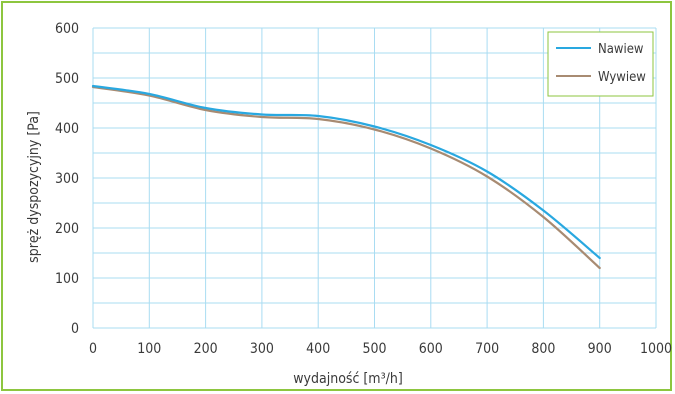 The height and width of the screenshot is (394, 675). What do you see at coordinates (600, 349) in the screenshot?
I see `x-tick-900: 900` at bounding box center [600, 349].